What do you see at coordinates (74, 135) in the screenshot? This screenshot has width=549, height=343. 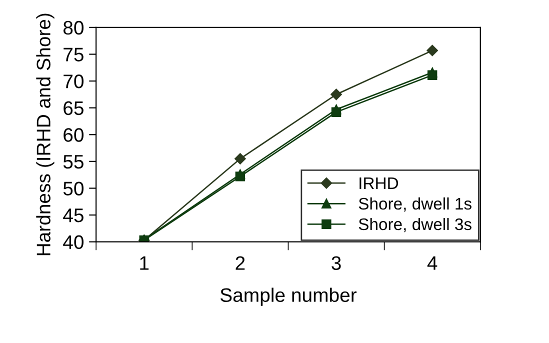 I see `y-tick-label: 60` at bounding box center [74, 135].